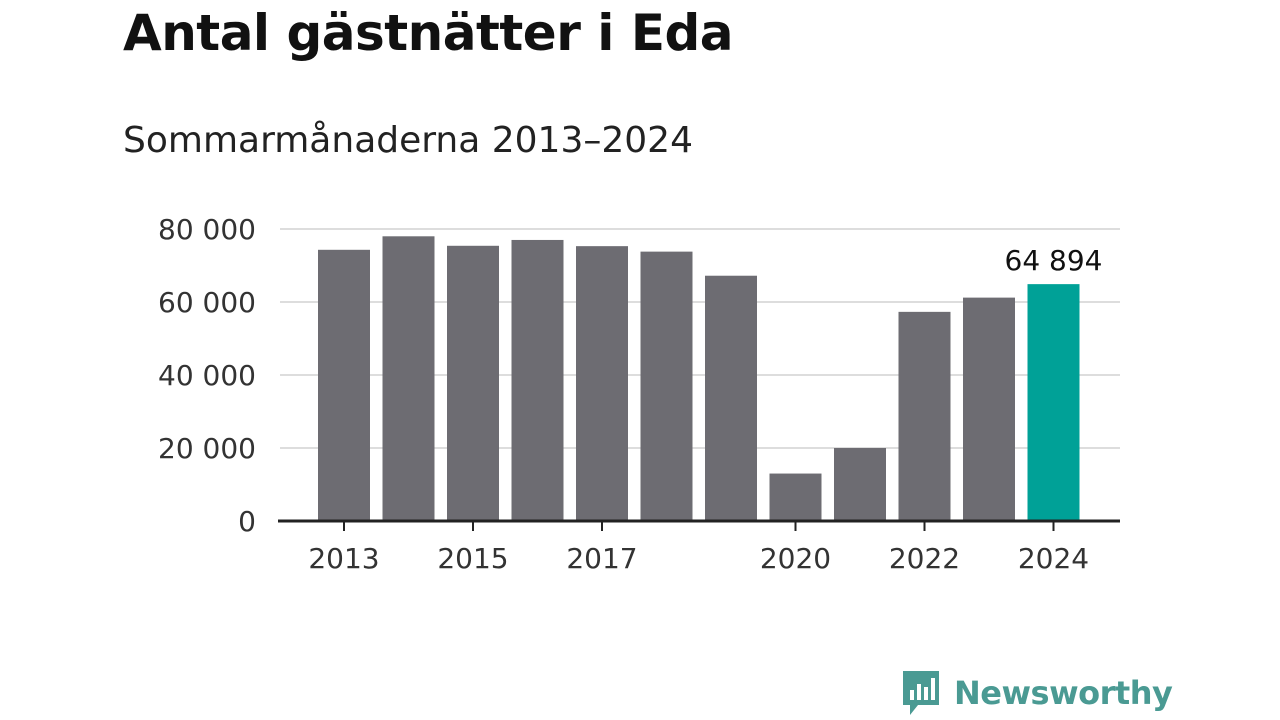 Image resolution: width=1280 pixels, height=720 pixels. Describe the element at coordinates (408, 140) in the screenshot. I see `chart-subtitle: Sommarmånaderna 2013–2024` at that location.